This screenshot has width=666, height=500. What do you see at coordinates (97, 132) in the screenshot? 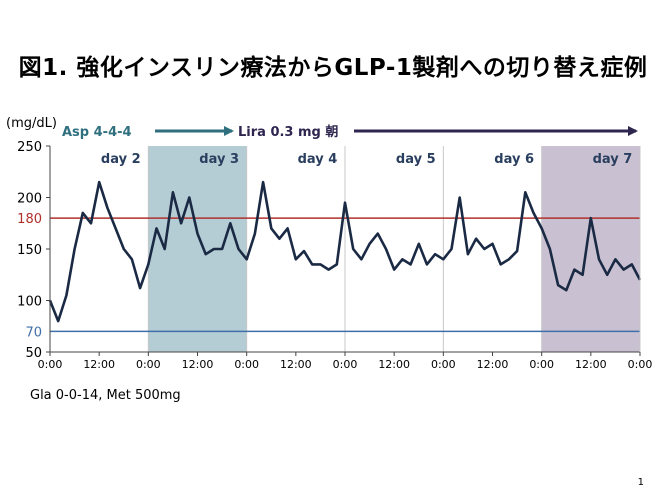
I see `therapy-label-asp: Asp 4-4-4` at bounding box center [97, 132].